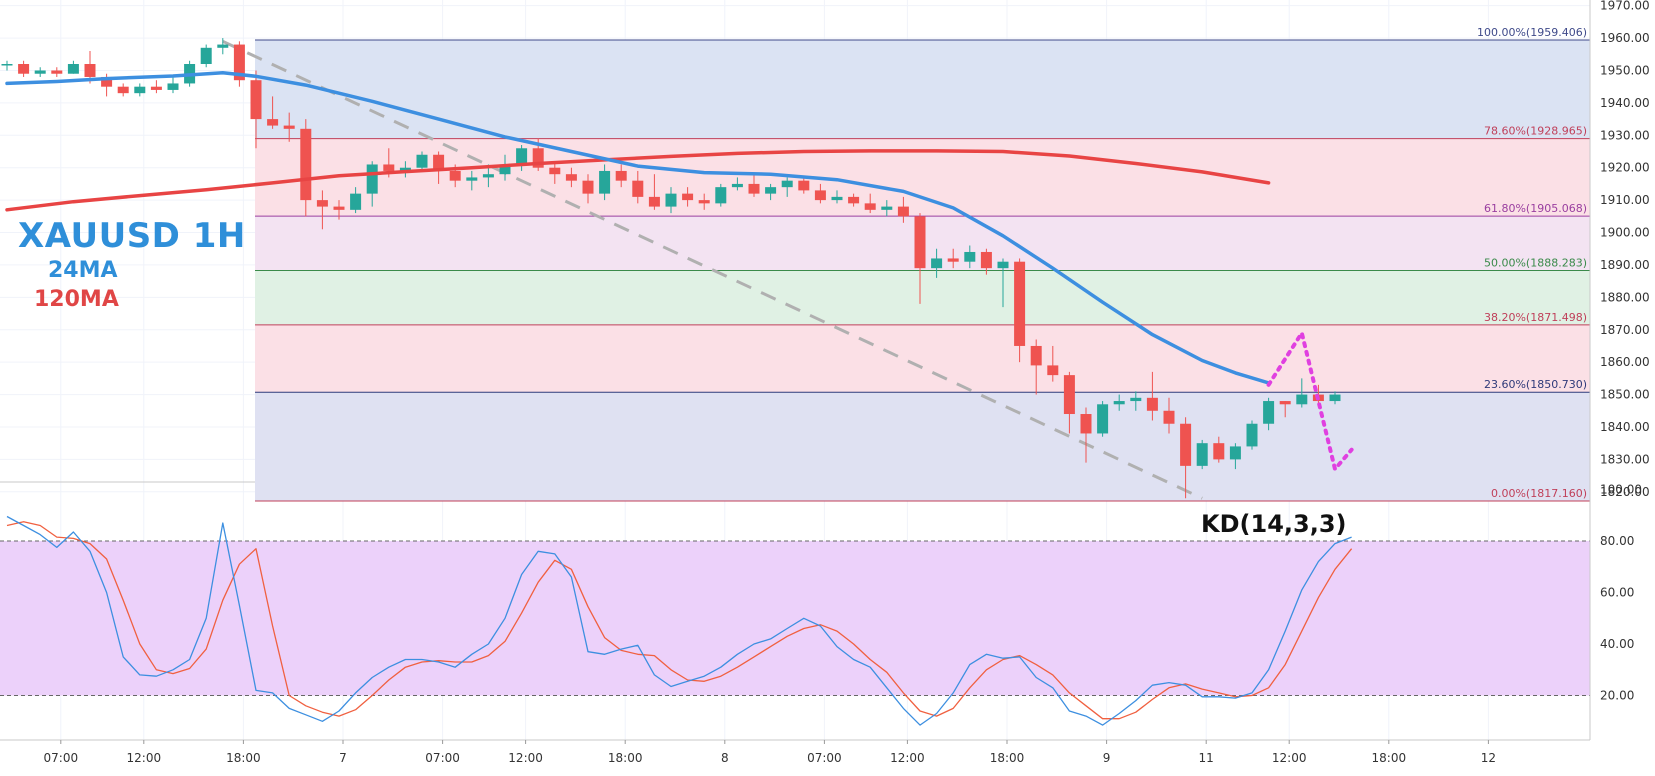  What do you see at coordinates (1532, 32) in the screenshot?
I see `fib-label: 100.00%(1959.406)` at bounding box center [1532, 32].